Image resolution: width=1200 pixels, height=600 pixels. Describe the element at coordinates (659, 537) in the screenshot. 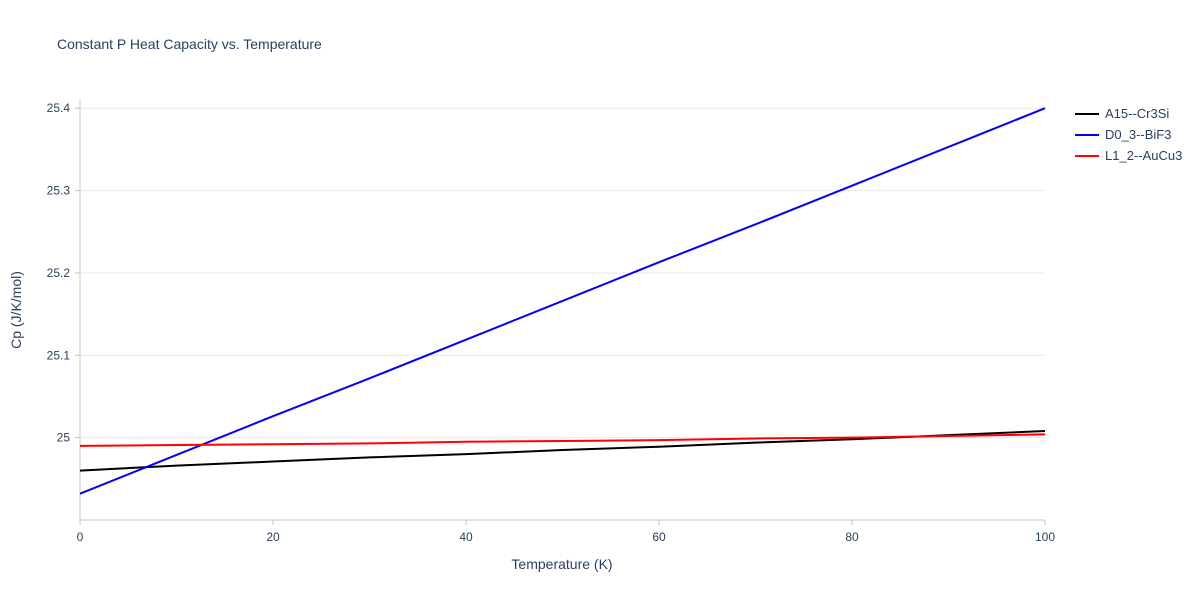

I see `svg-text: 60` at that location.